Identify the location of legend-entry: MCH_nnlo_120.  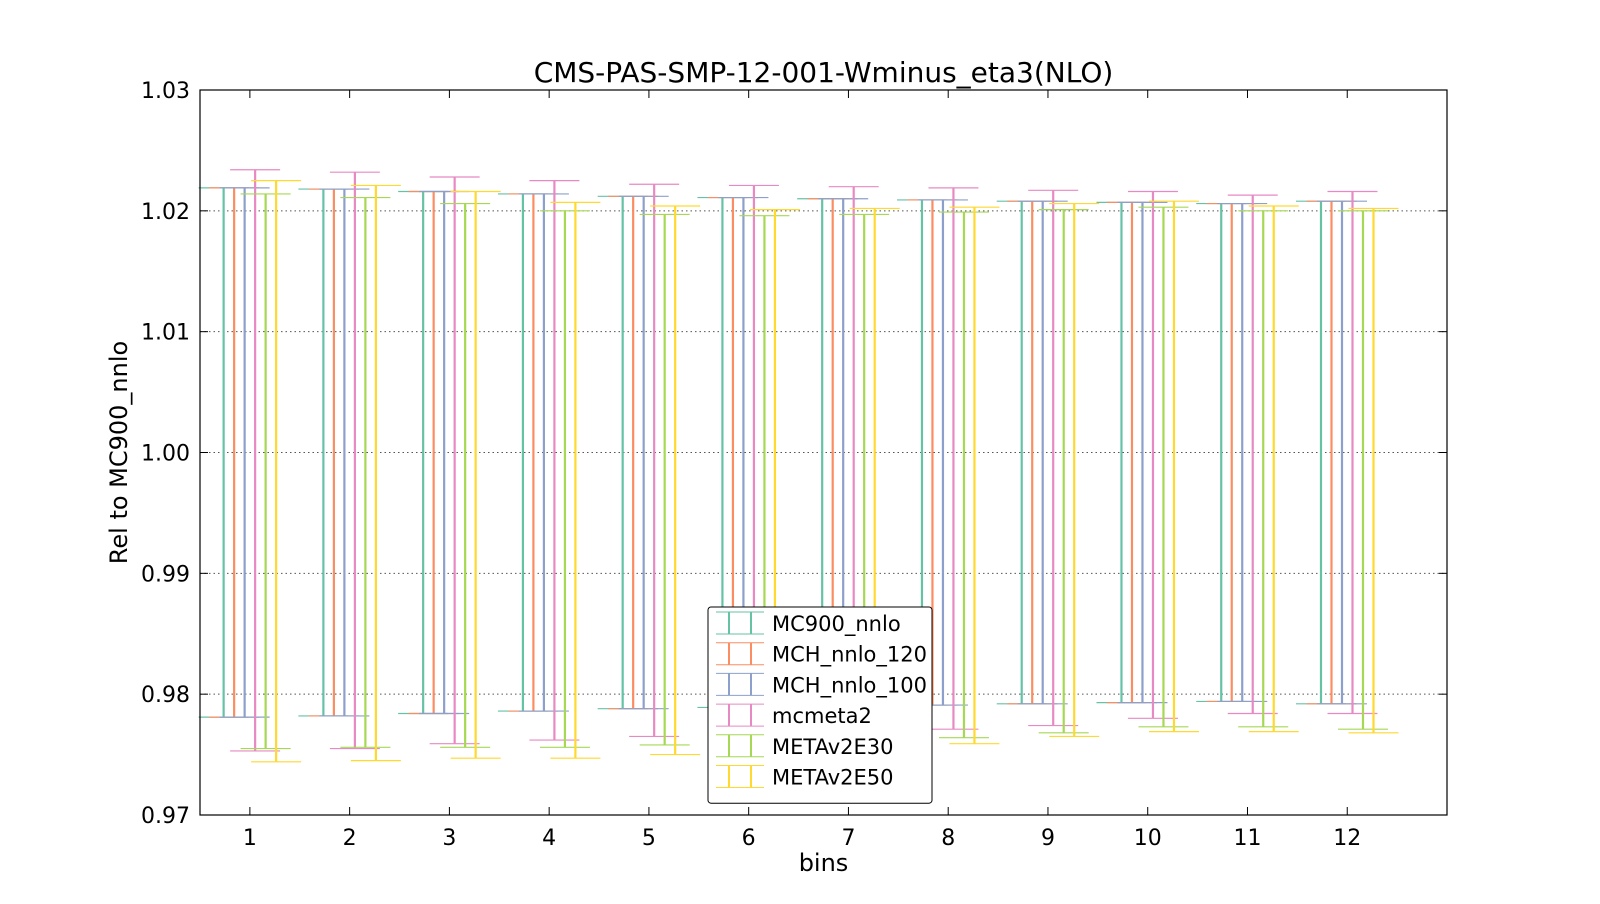
(821, 655).